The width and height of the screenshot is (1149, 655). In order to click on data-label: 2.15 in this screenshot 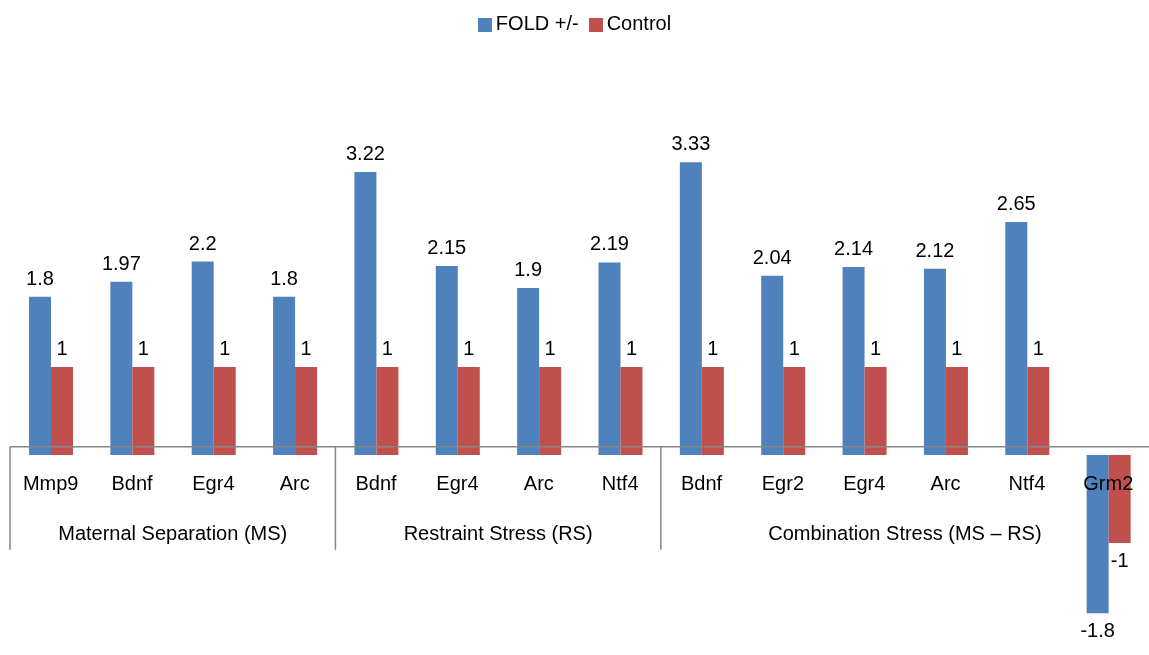, I will do `click(447, 247)`.